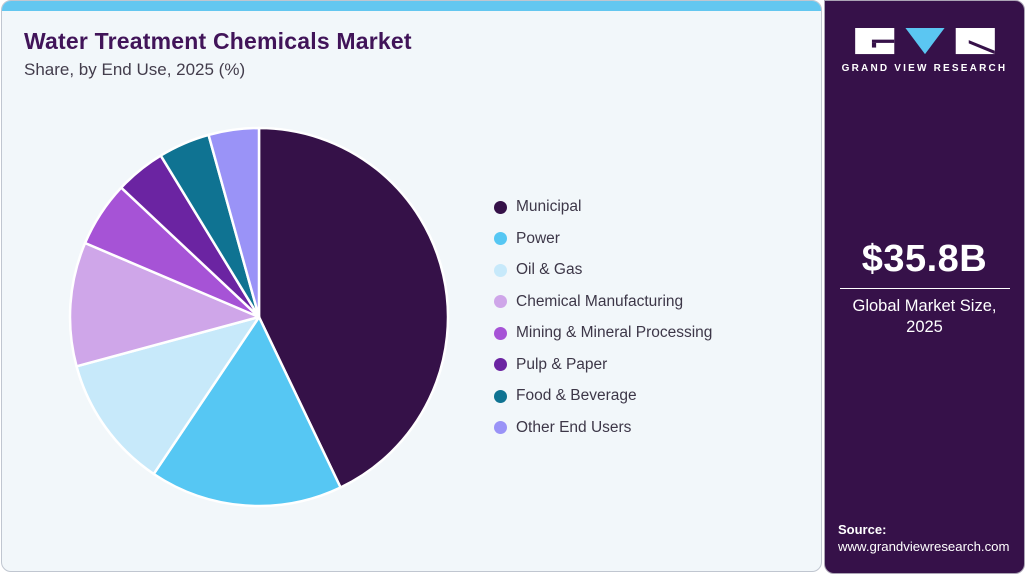 The height and width of the screenshot is (576, 1025). What do you see at coordinates (603, 239) in the screenshot?
I see `legend-item: Power` at bounding box center [603, 239].